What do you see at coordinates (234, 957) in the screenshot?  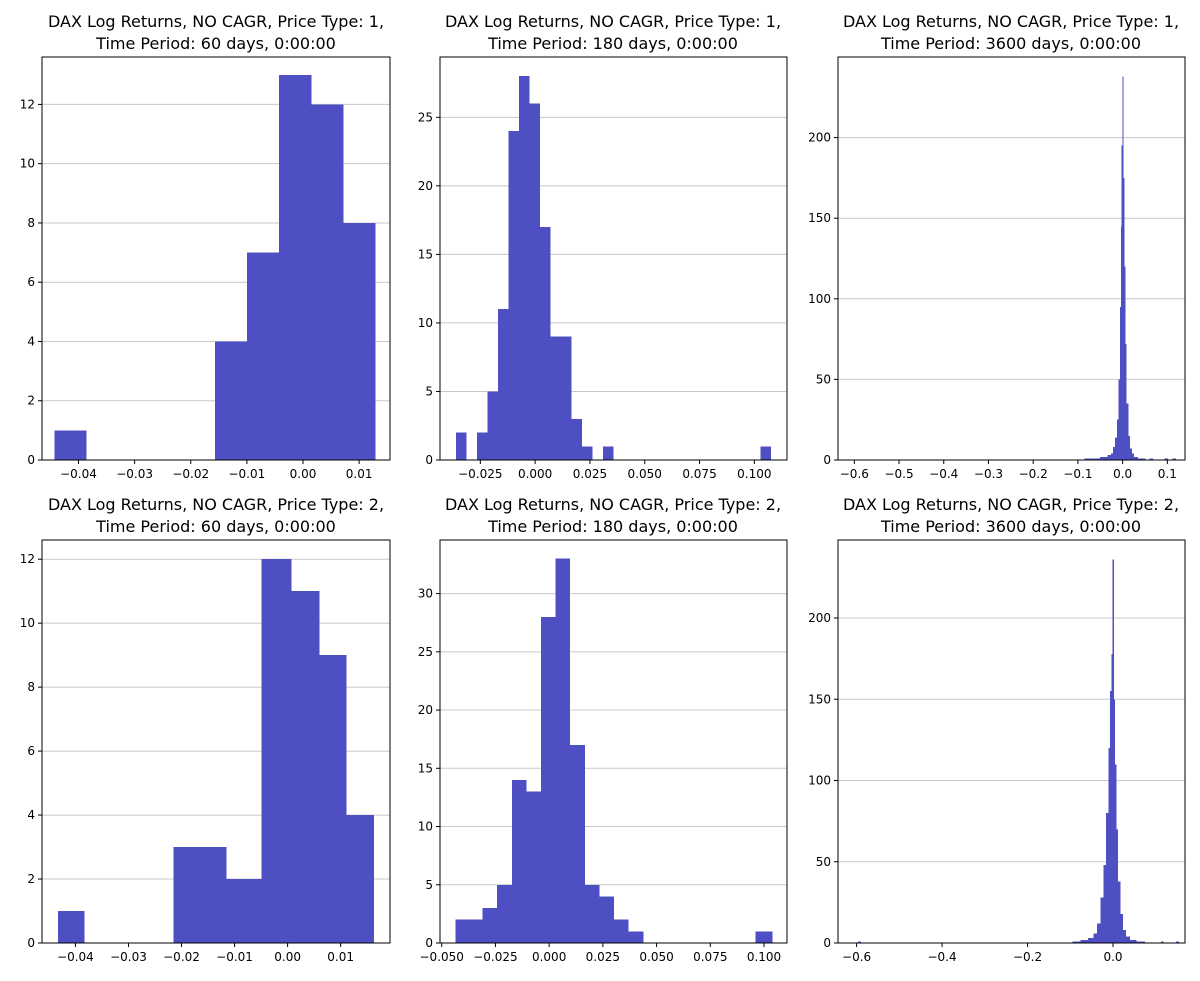 I see `x-tick-label: −0.01` at bounding box center [234, 957].